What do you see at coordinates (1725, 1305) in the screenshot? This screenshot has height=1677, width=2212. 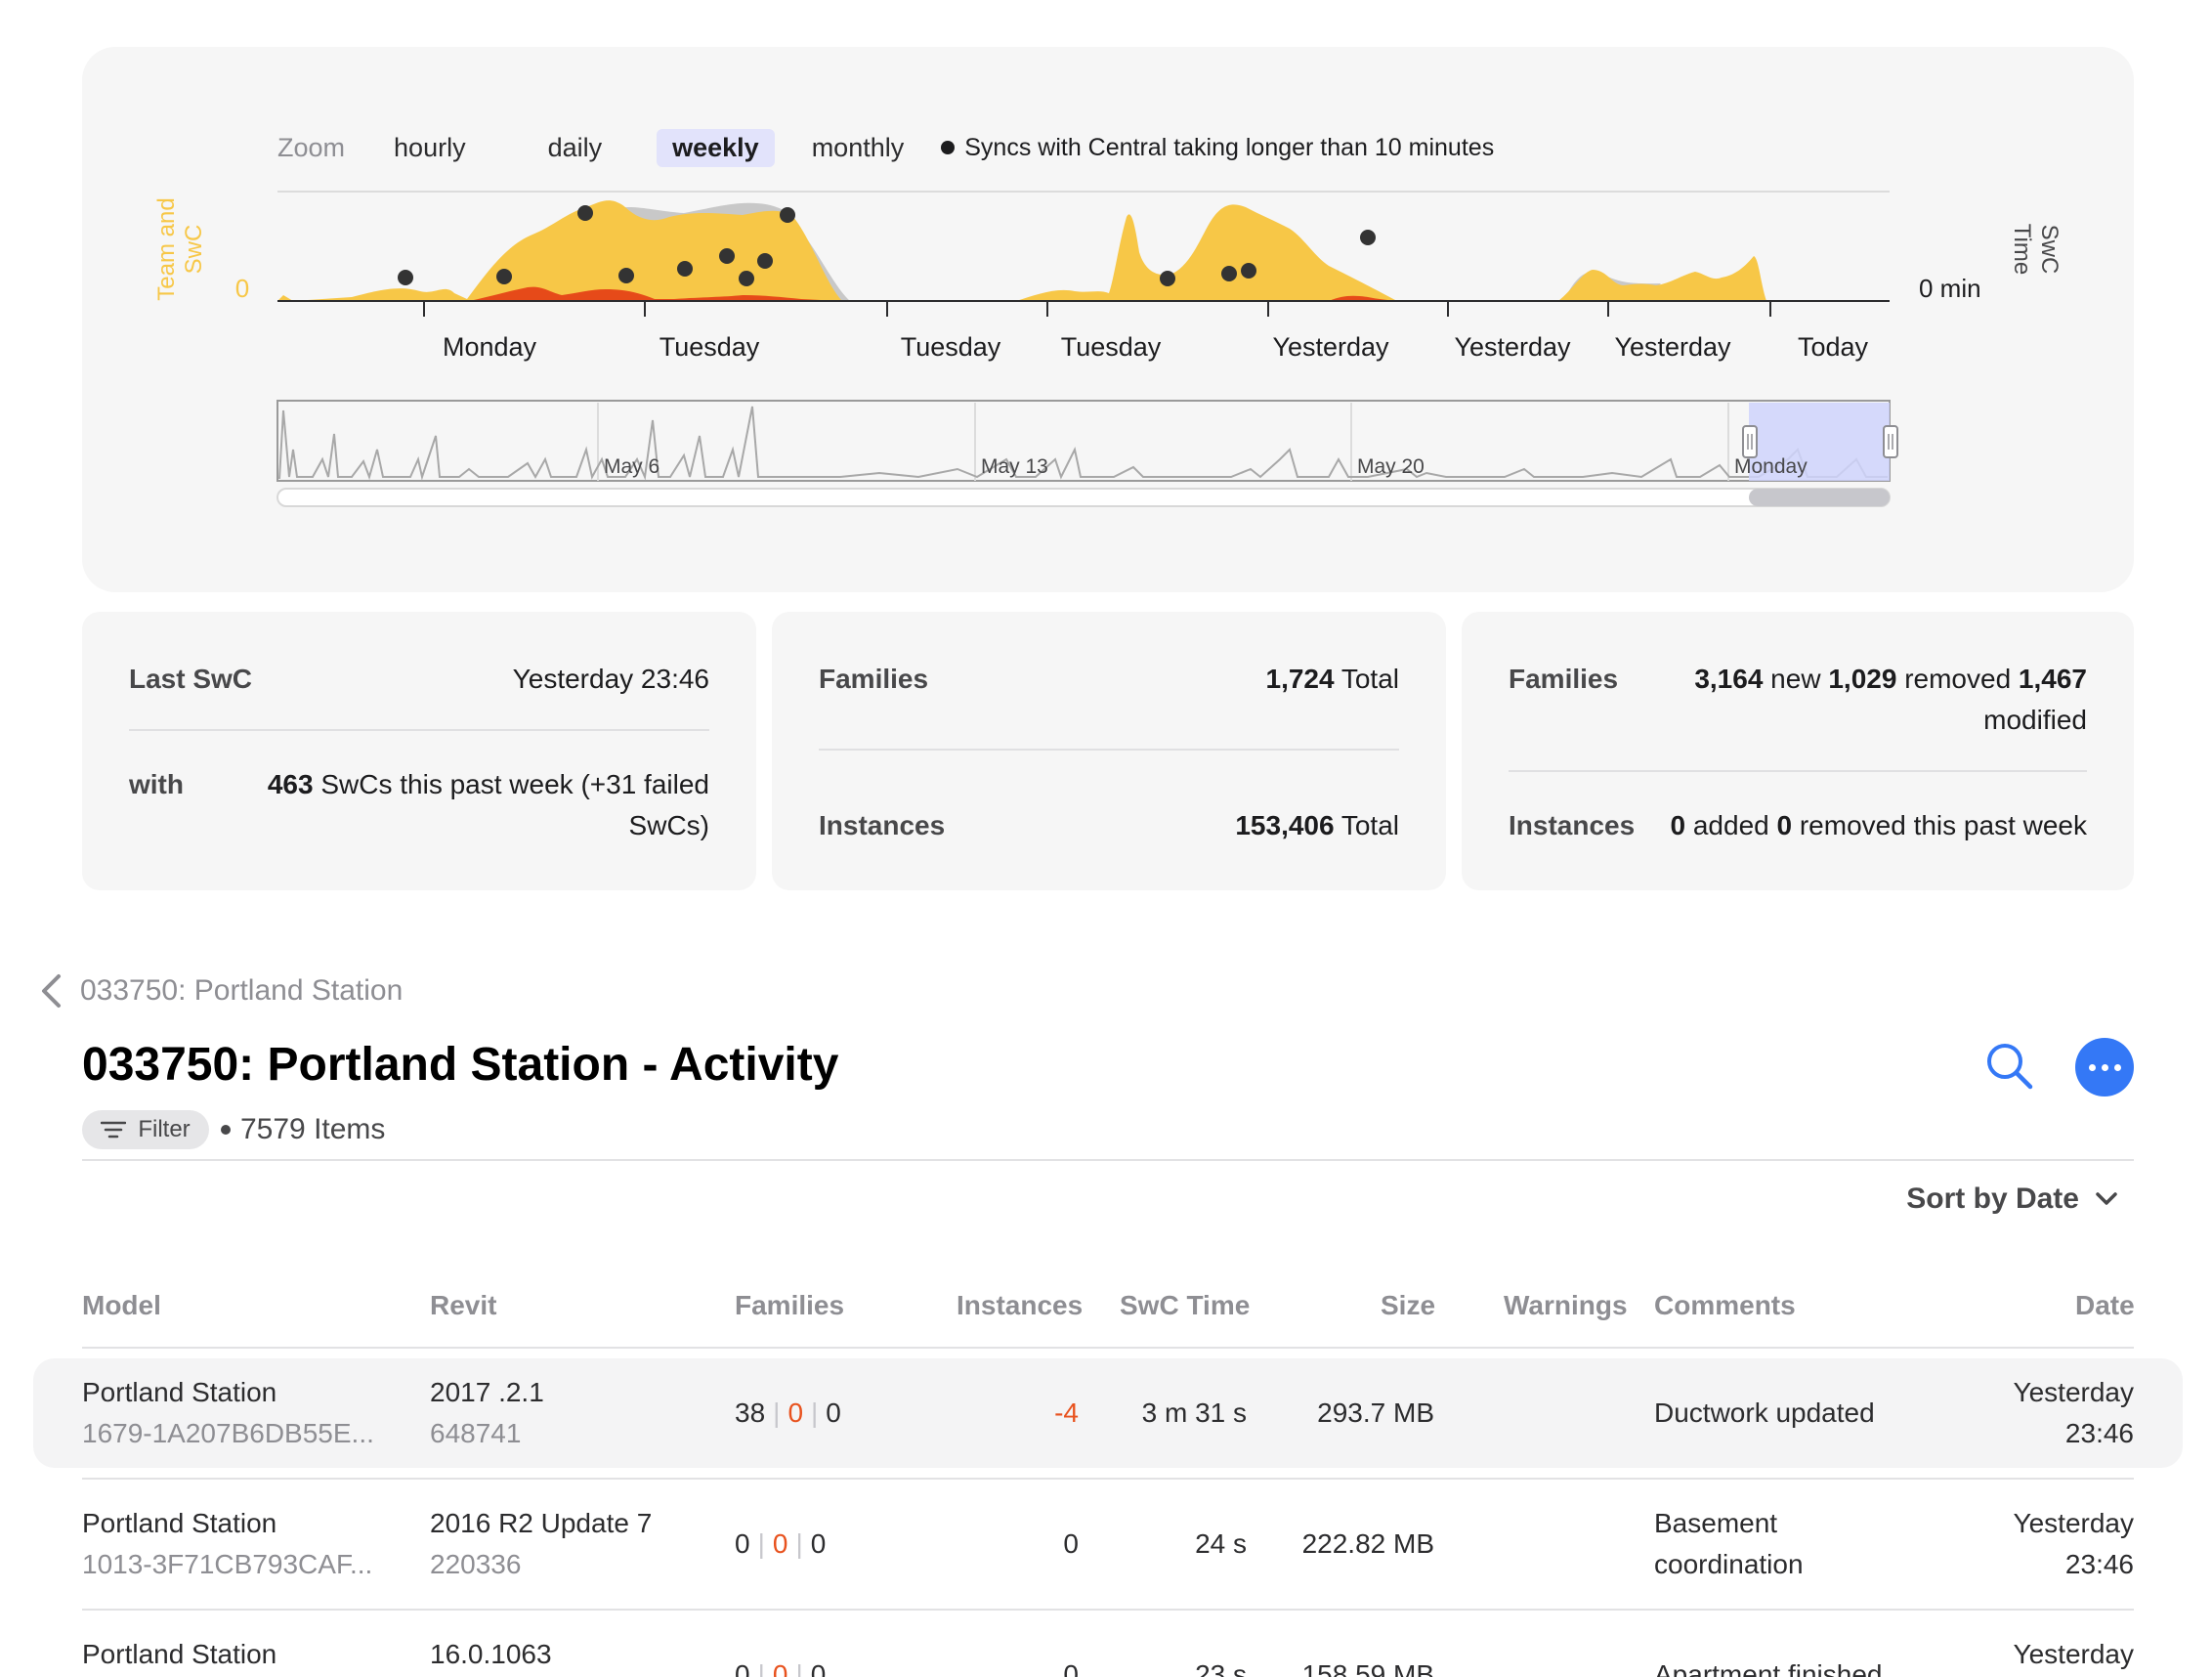 I see `column-header-comments: Comments` at bounding box center [1725, 1305].